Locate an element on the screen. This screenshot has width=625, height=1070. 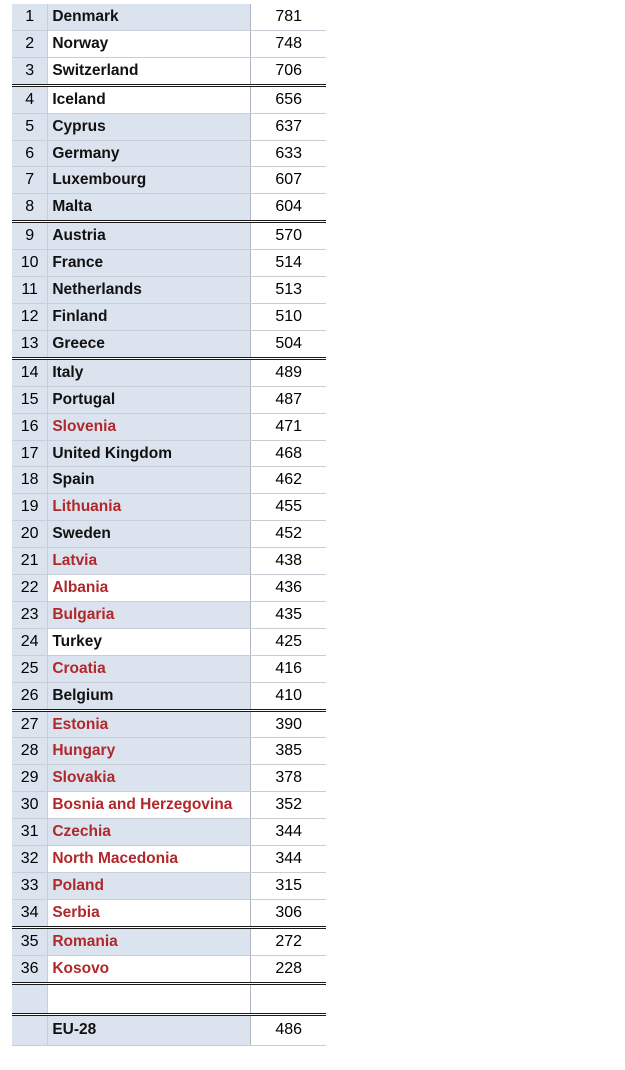
value-cell: 514 is located at coordinates (288, 263).